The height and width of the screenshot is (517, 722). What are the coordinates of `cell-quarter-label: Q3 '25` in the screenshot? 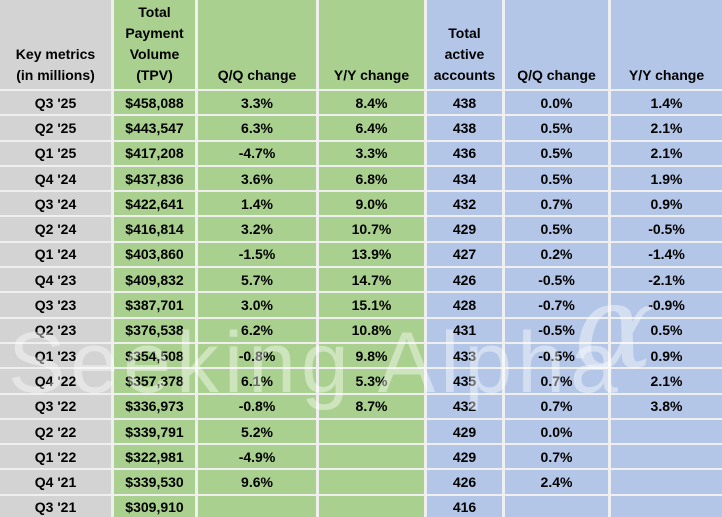 It's located at (55, 103).